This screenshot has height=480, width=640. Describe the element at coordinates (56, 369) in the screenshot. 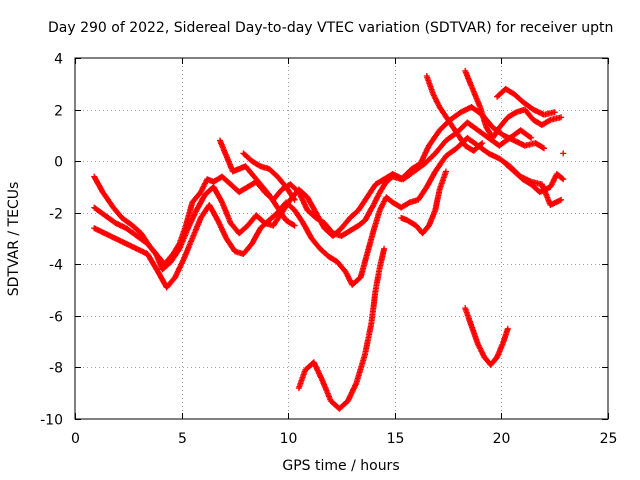

I see `y-tick-label: -8` at that location.